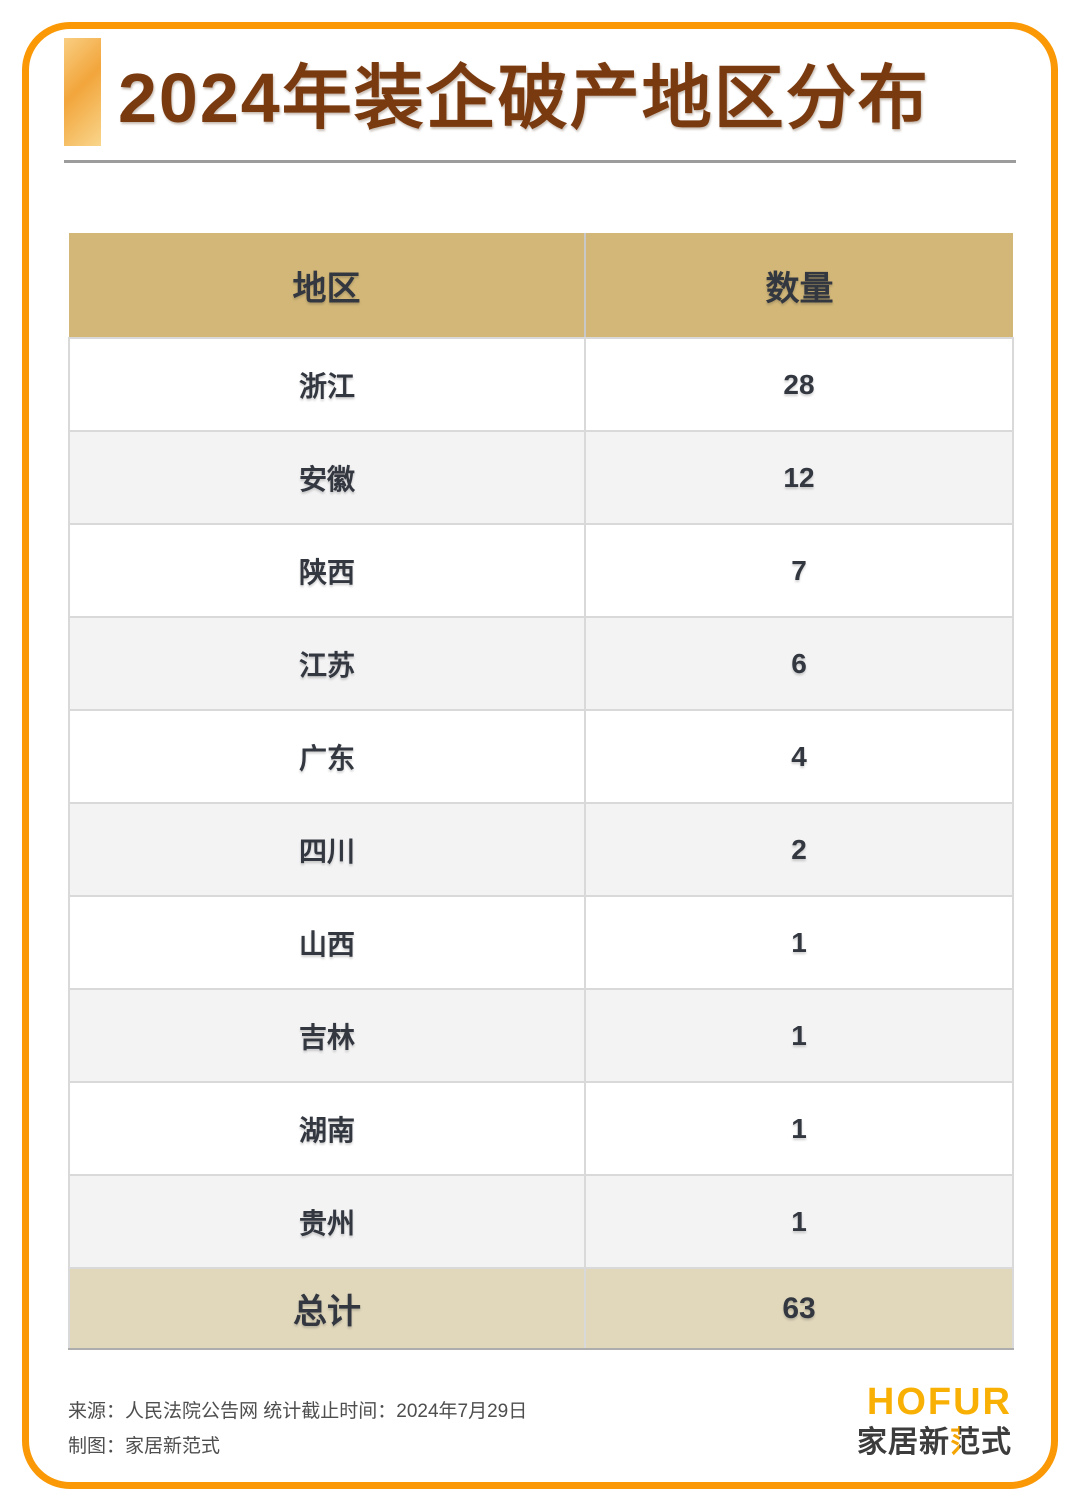  I want to click on page-title: 2024年装企破产地区分布, so click(524, 97).